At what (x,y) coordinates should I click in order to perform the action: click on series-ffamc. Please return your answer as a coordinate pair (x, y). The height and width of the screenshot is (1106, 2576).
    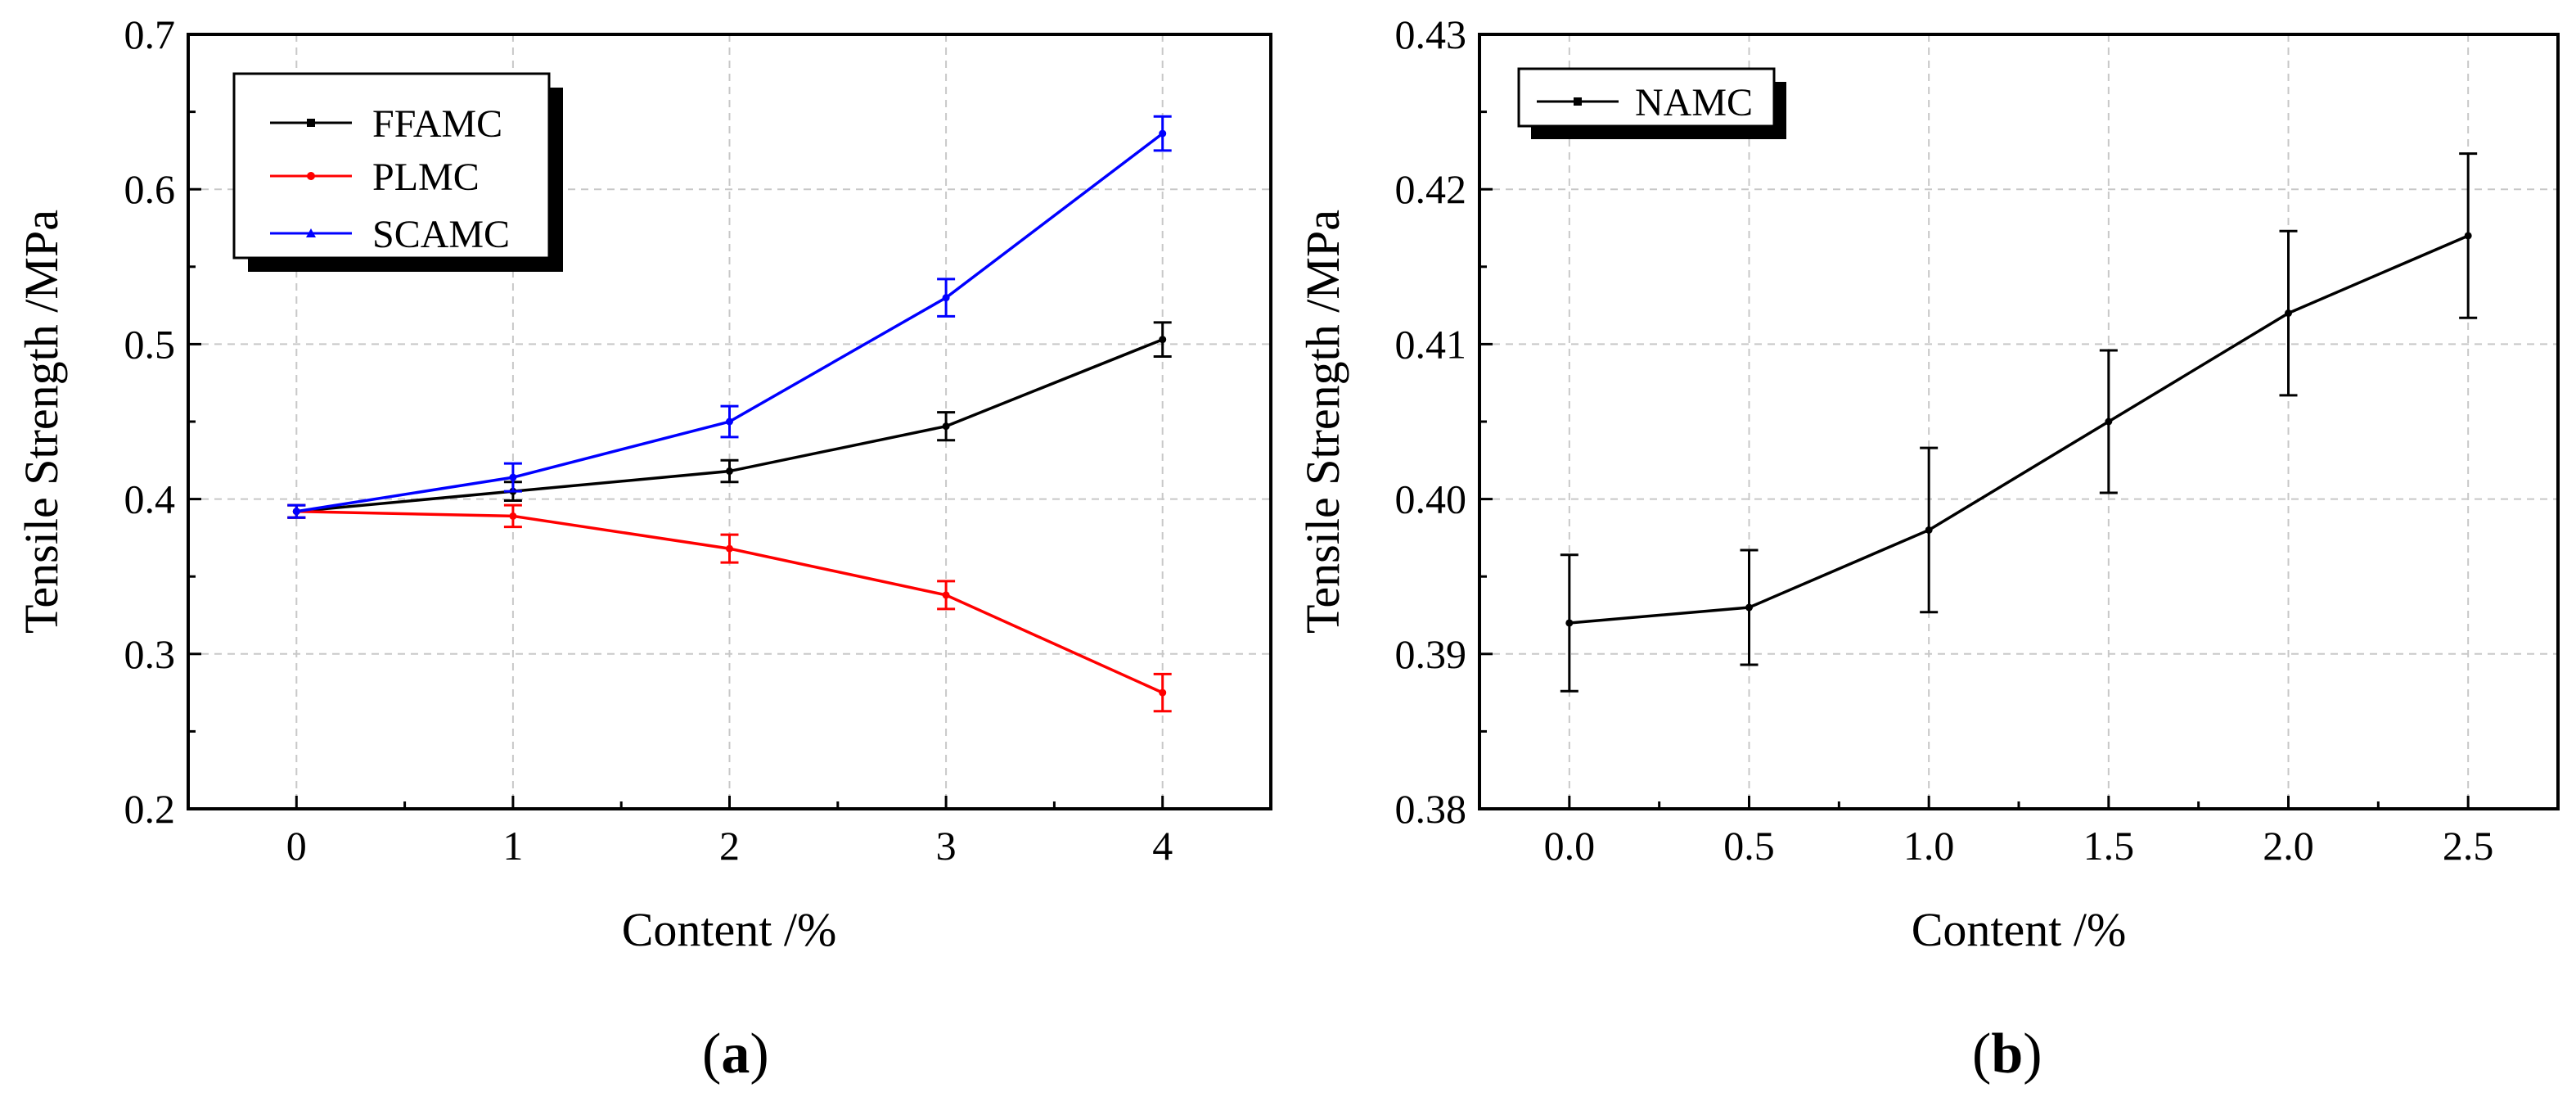
    Looking at the image, I should click on (729, 420).